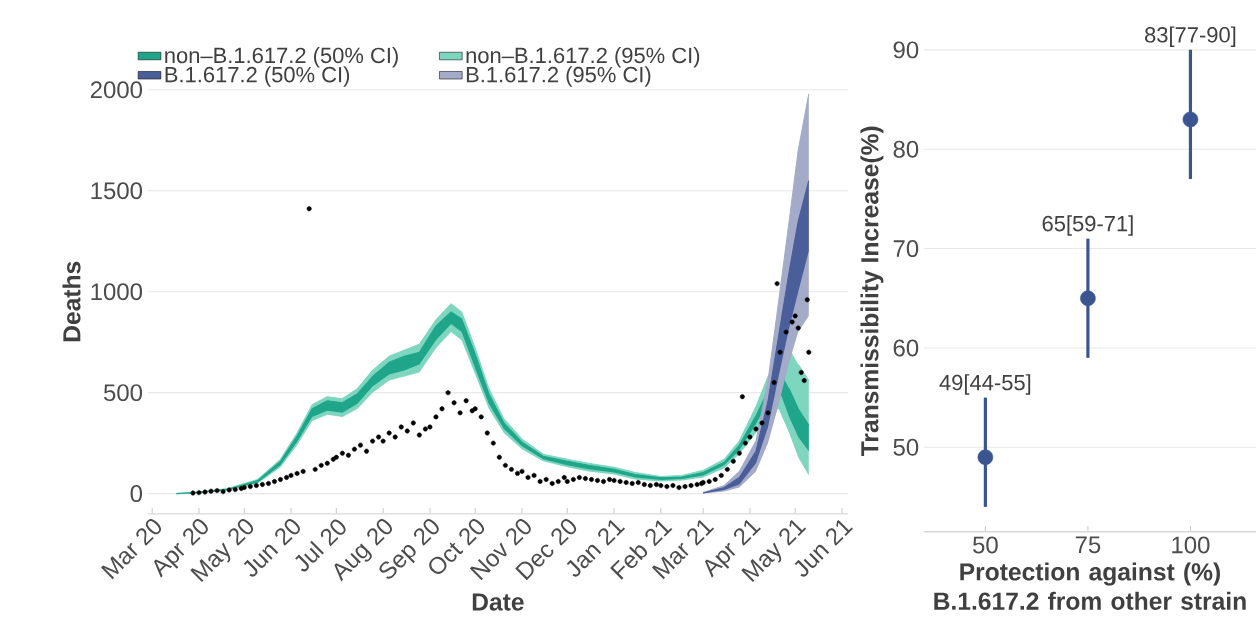 Image resolution: width=1259 pixels, height=633 pixels. Describe the element at coordinates (498, 602) in the screenshot. I see `x-axis-title: Date` at that location.